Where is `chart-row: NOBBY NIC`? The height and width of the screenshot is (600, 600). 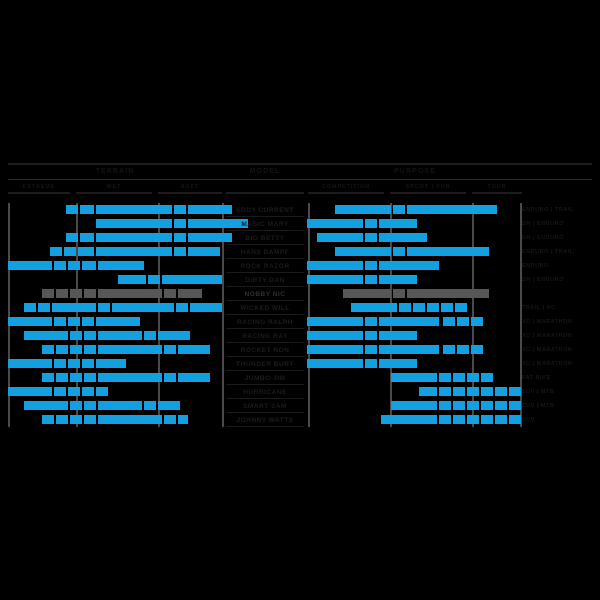
chart-row: NOBBY NIC is located at coordinates (300, 294).